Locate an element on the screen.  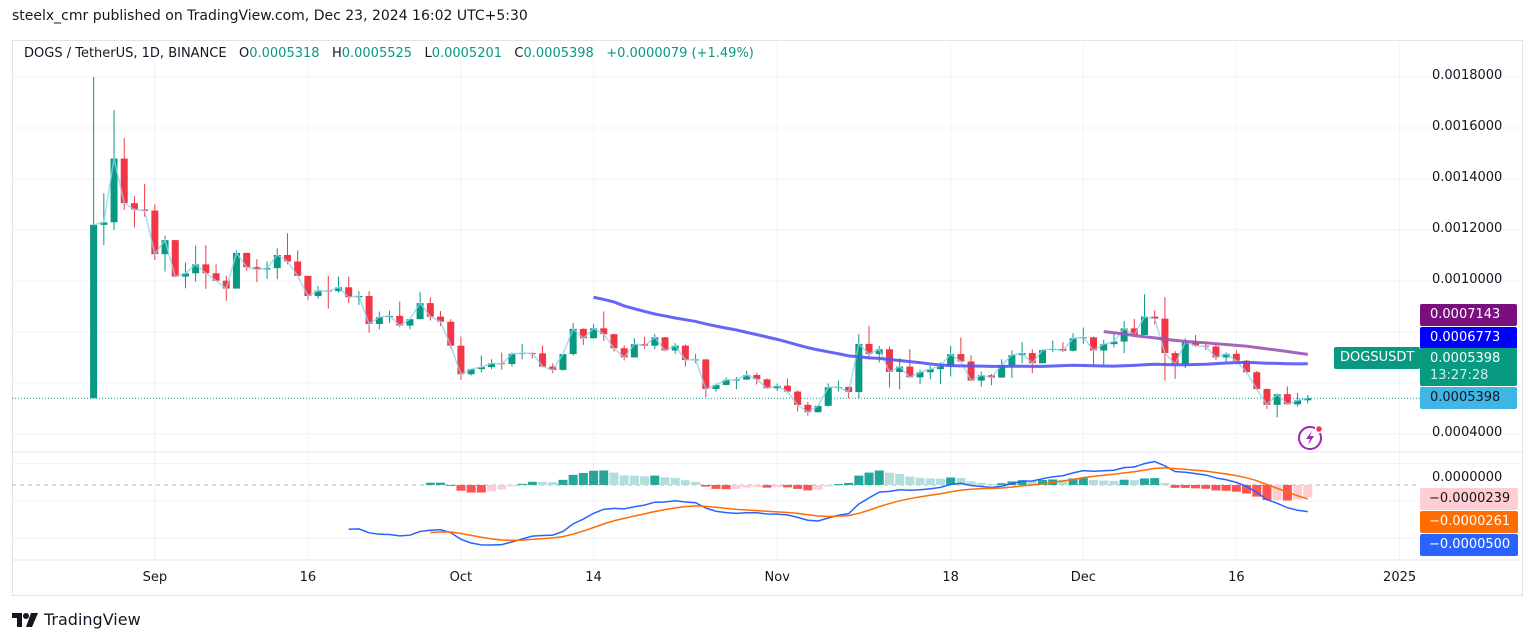
sma50-line is located at coordinates (950, 331).